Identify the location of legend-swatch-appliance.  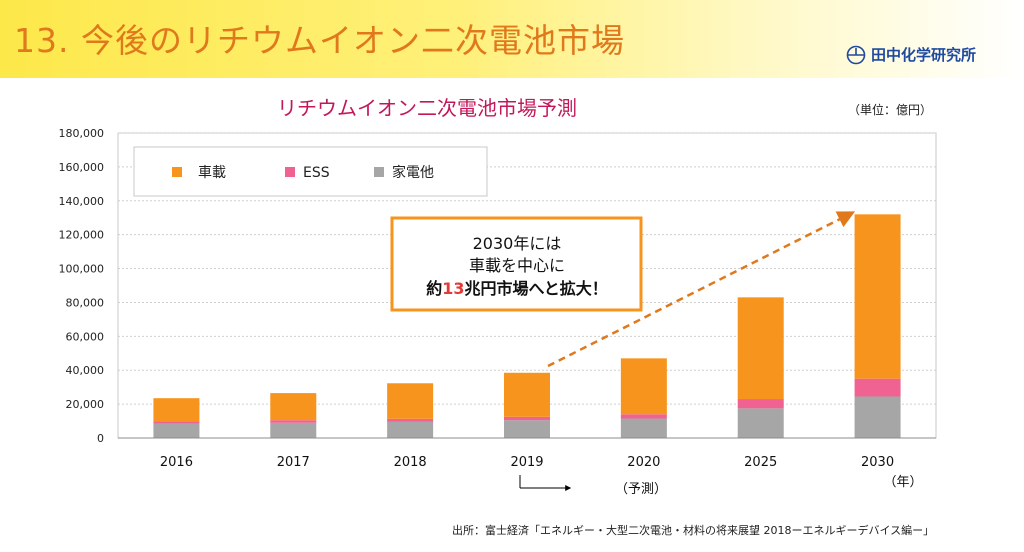
(379, 172).